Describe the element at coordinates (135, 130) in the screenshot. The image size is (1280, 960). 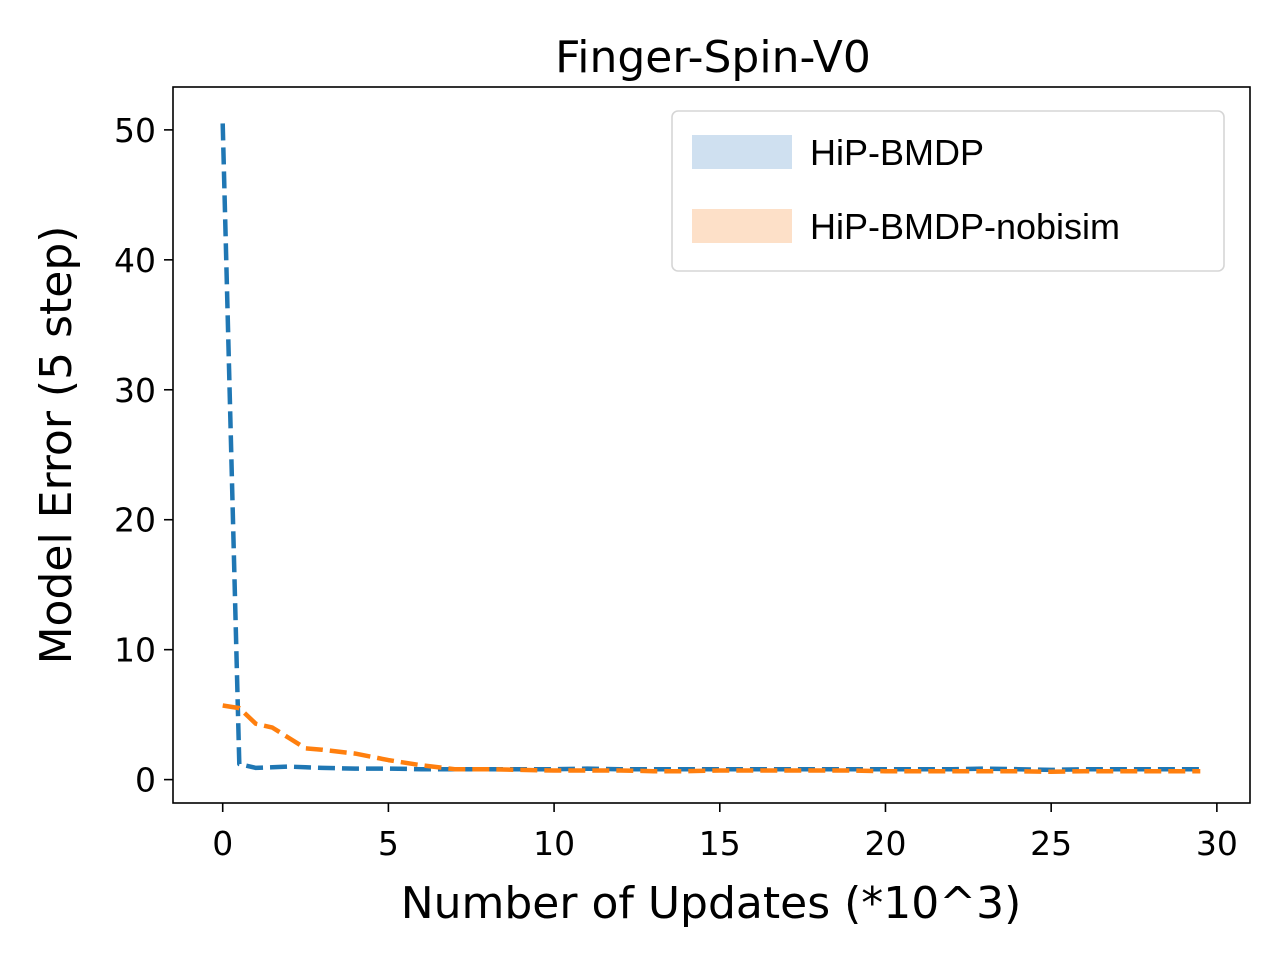
I see `y-tick-label: 50` at that location.